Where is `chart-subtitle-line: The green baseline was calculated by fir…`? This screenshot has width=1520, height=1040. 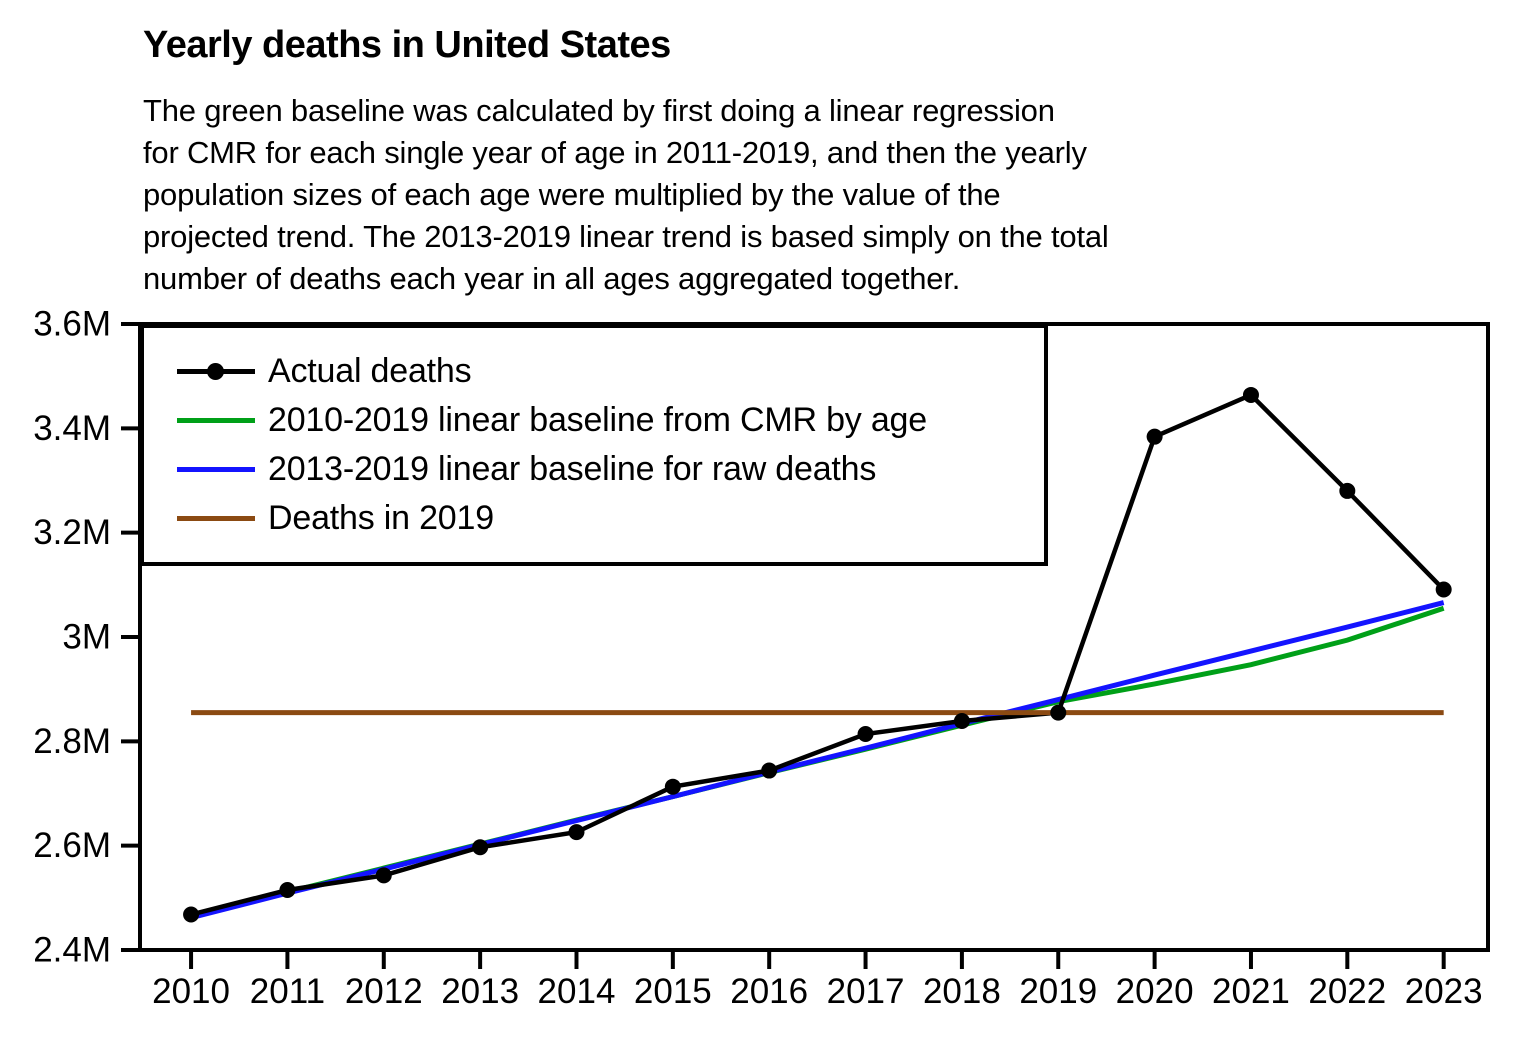 chart-subtitle-line: The green baseline was calculated by fir… is located at coordinates (599, 110).